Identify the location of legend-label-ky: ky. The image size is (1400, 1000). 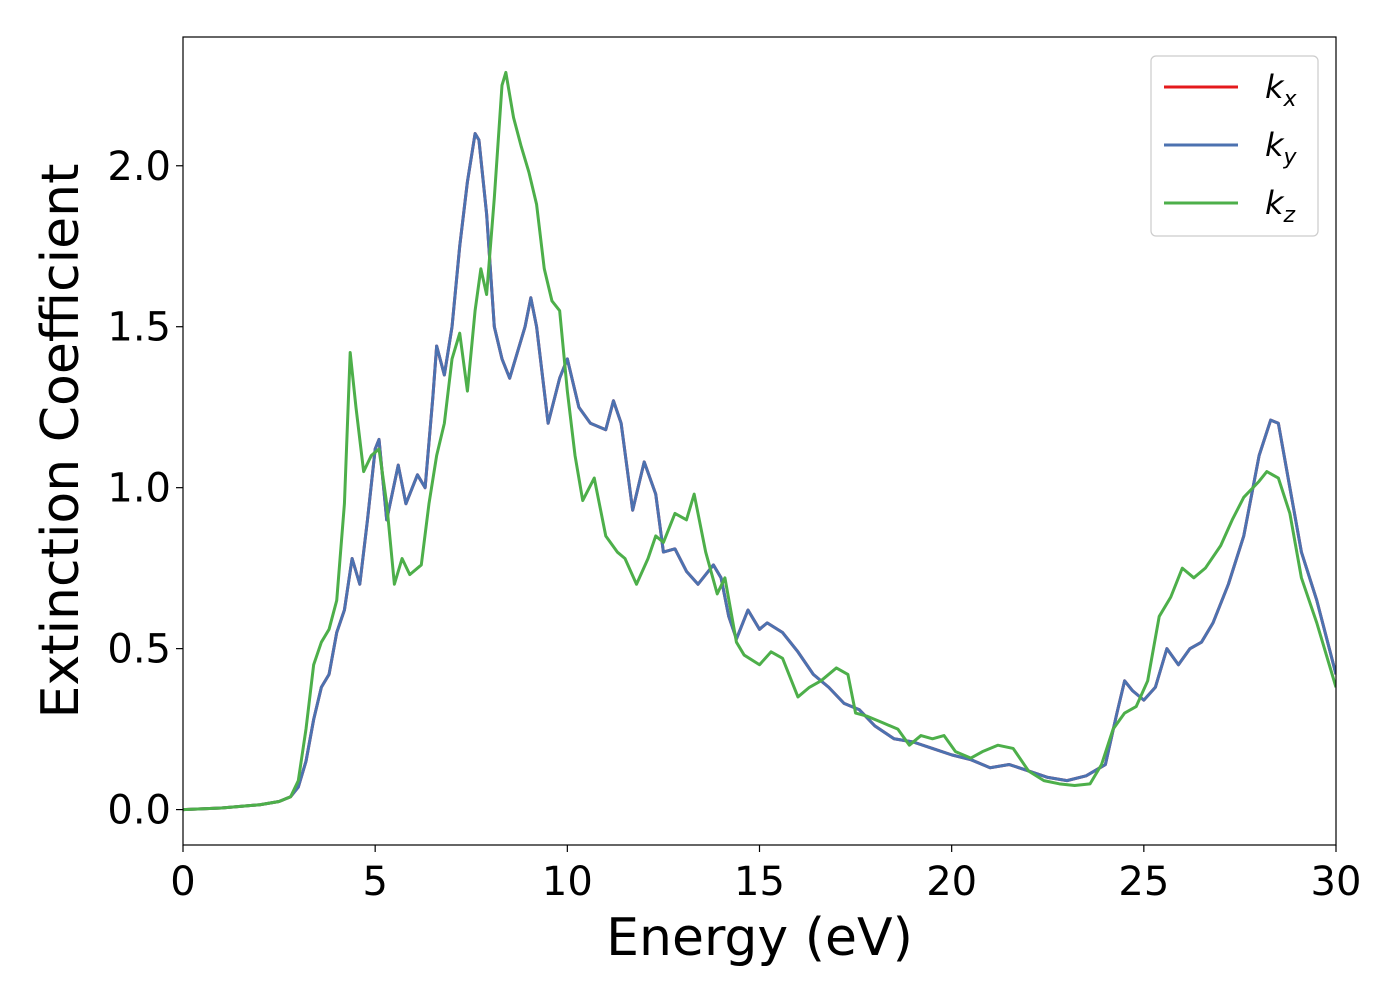
(1281, 148).